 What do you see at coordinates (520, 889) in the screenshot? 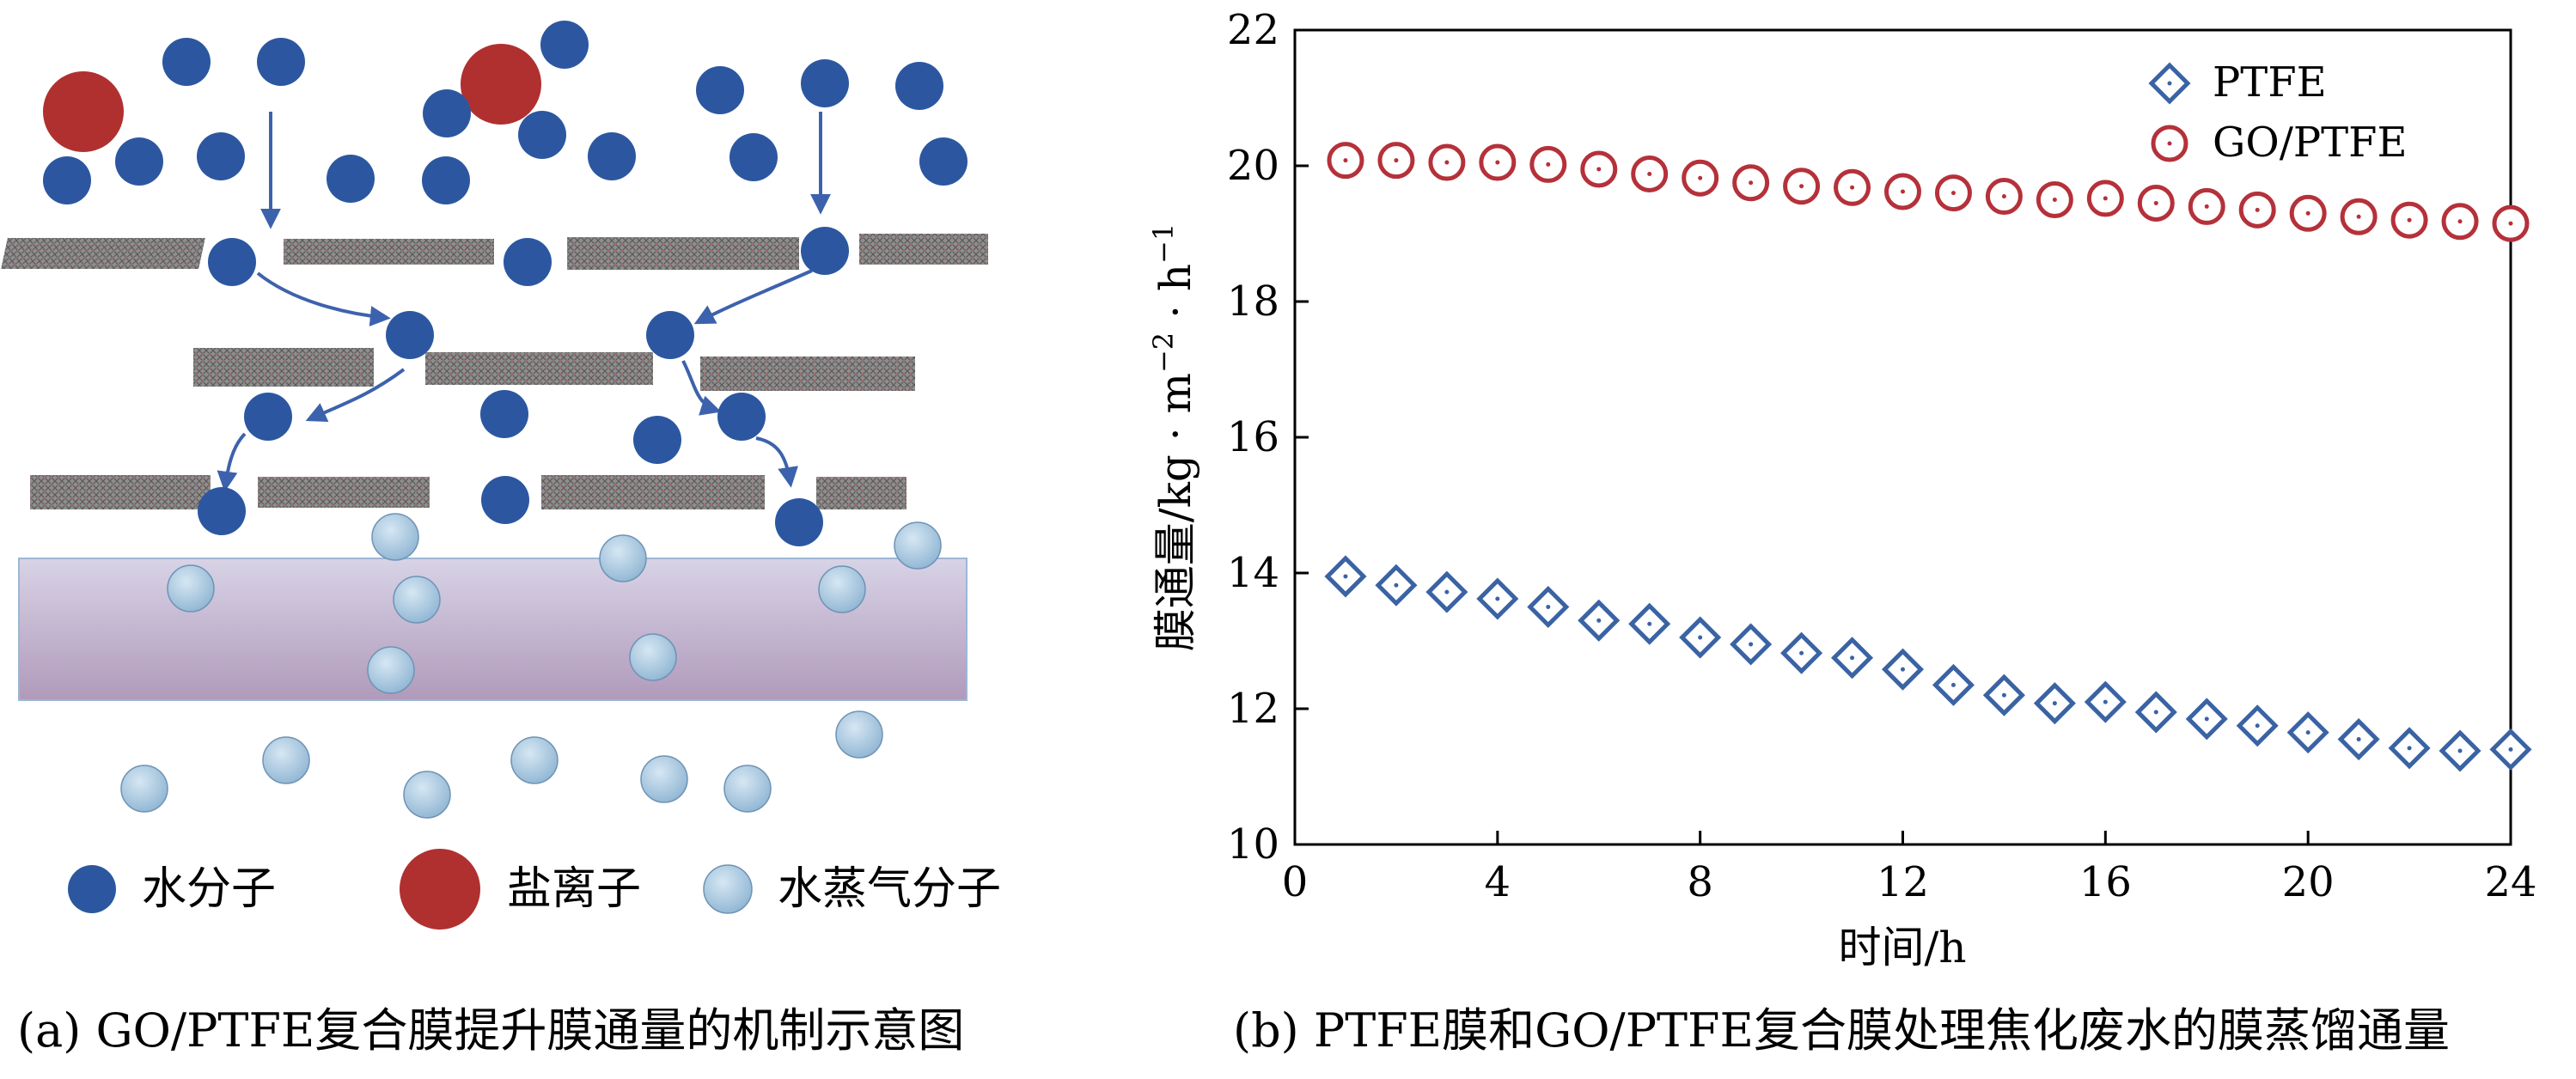
I see `legend-salt-ion: 盐离子` at bounding box center [520, 889].